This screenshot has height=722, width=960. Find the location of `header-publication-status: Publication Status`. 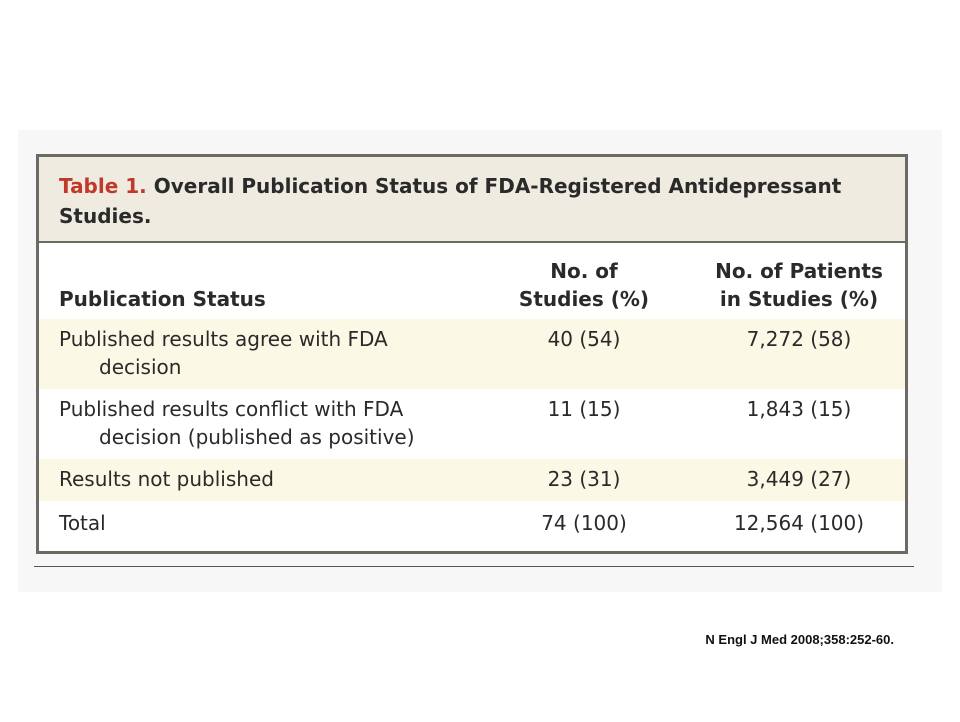

header-publication-status: Publication Status is located at coordinates (162, 299).